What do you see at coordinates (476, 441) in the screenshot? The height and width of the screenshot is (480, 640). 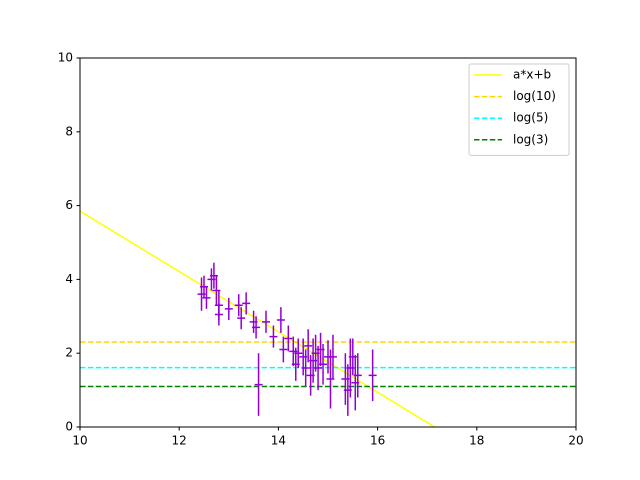 I see `x-tick-label: 18` at bounding box center [476, 441].